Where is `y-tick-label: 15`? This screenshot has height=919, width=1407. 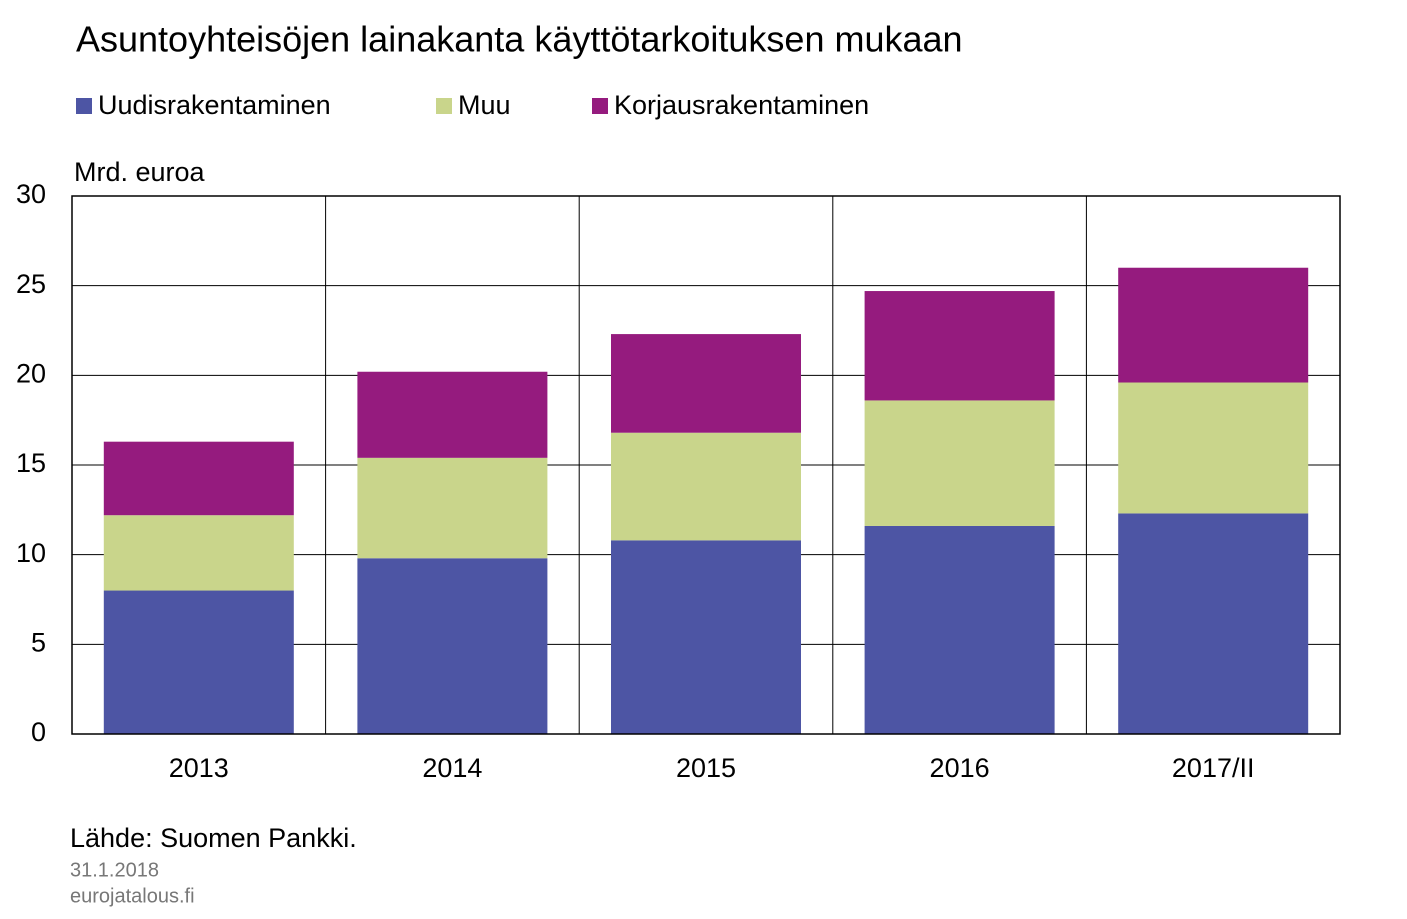 y-tick-label: 15 is located at coordinates (31, 463).